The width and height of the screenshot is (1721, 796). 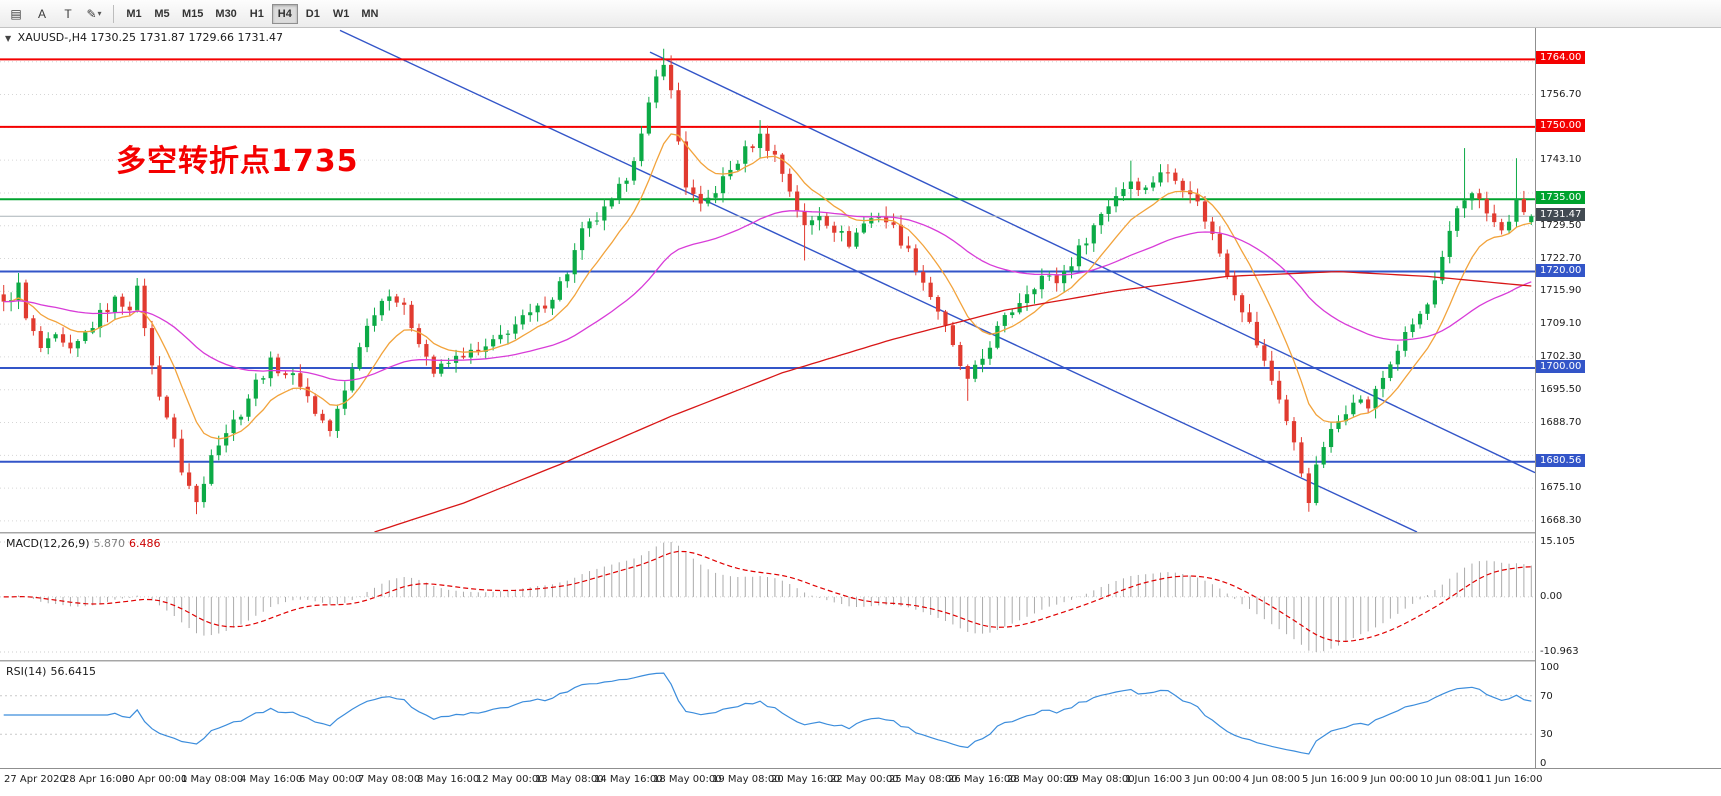 I want to click on time-axis-label: 5 Jun 16:00, so click(x=1331, y=779).